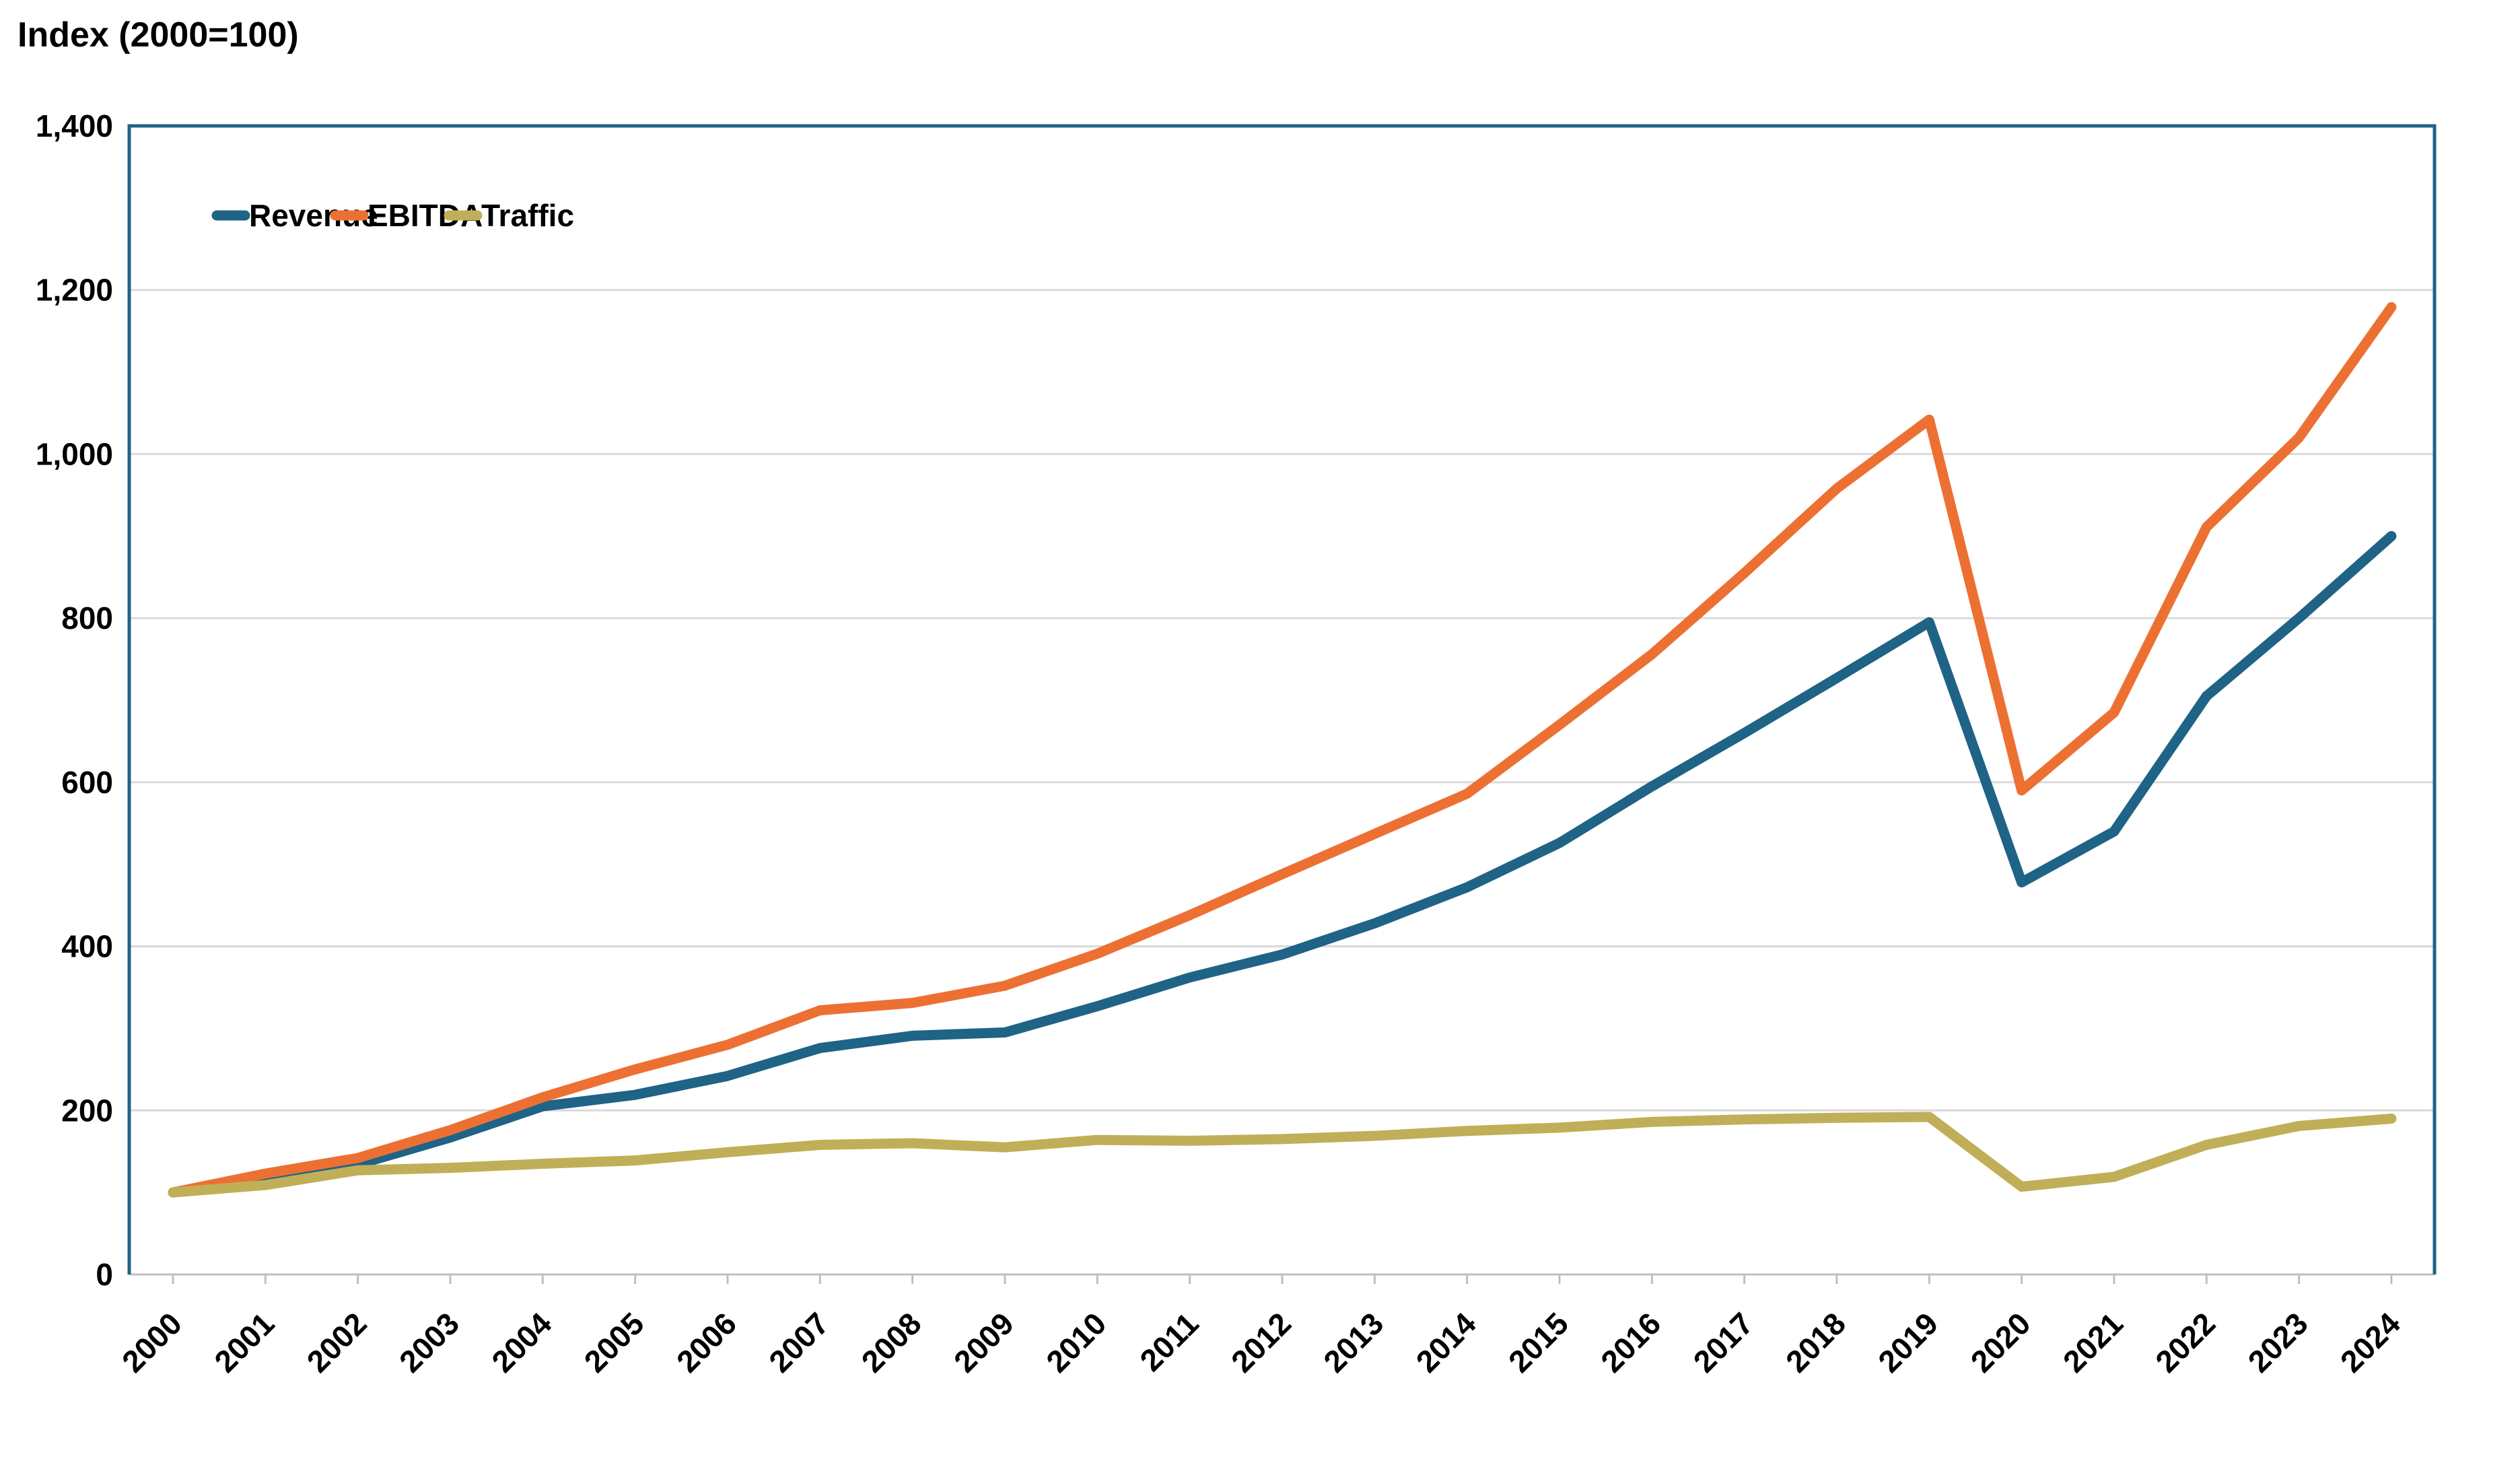 The image size is (2520, 1463). Describe the element at coordinates (429, 1342) in the screenshot. I see `x-axis-label: 2003` at that location.